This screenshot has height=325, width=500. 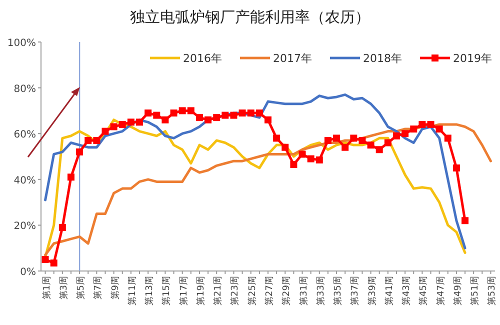 I want to click on x-tick-label: 第23周, so click(x=235, y=291).